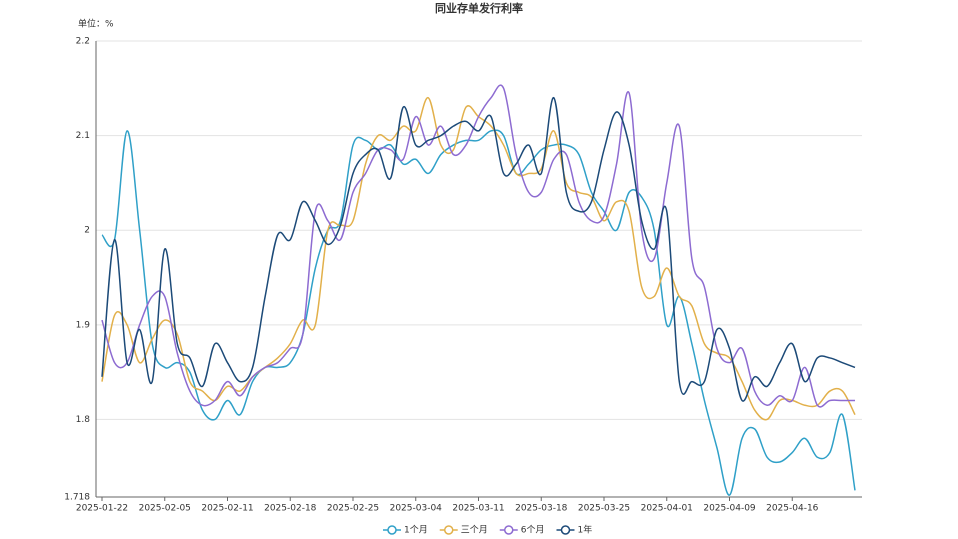  Describe the element at coordinates (227, 509) in the screenshot. I see `x-tick-label: 2025-02-11` at that location.